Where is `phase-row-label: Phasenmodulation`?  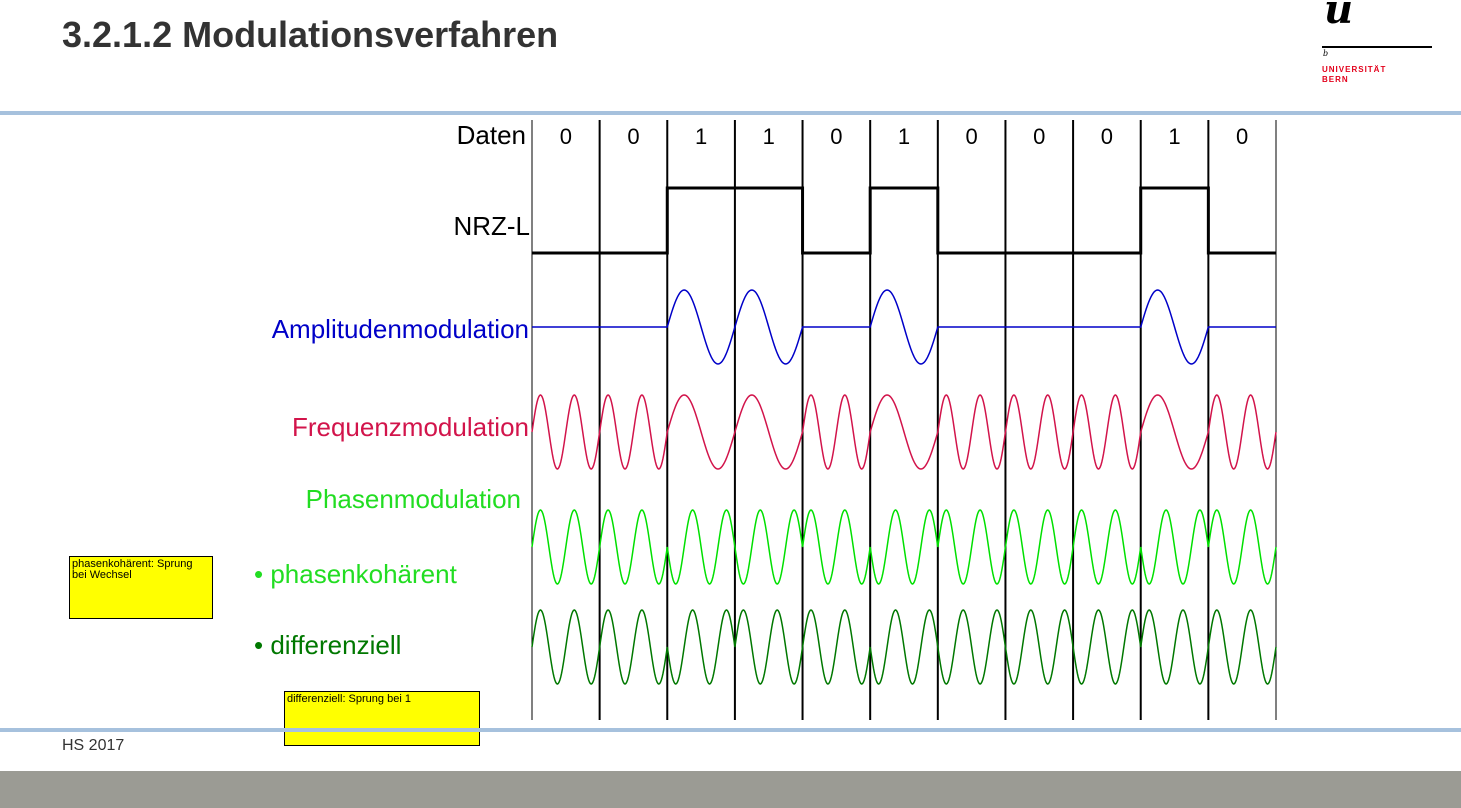
phase-row-label: Phasenmodulation is located at coordinates (413, 499).